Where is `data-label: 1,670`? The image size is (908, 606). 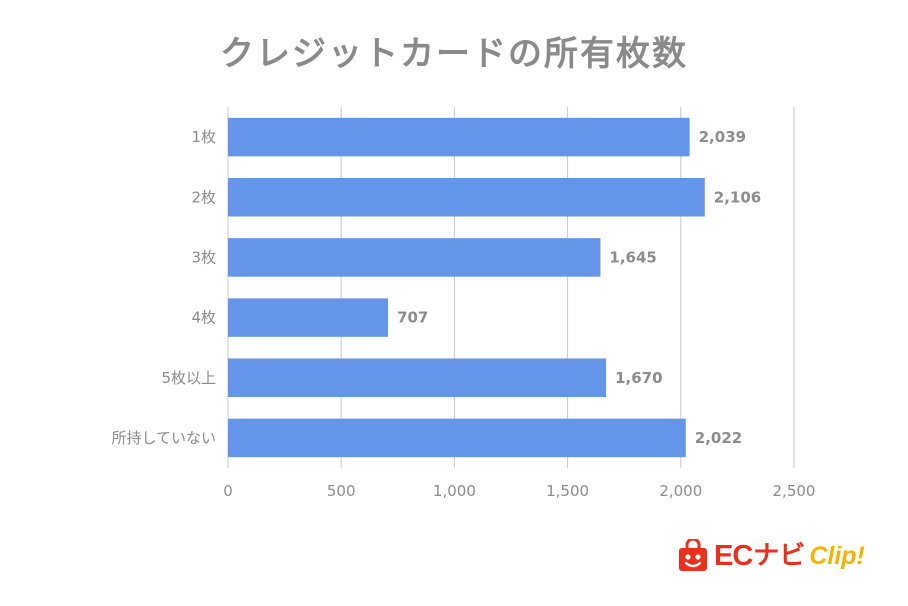
data-label: 1,670 is located at coordinates (638, 378).